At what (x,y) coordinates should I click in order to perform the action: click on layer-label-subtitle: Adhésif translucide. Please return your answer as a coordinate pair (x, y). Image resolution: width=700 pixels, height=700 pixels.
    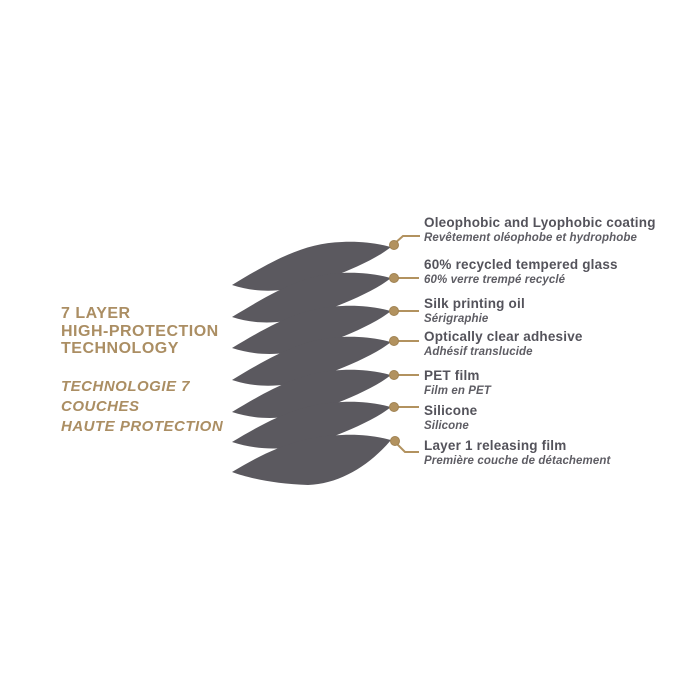
    Looking at the image, I should click on (478, 352).